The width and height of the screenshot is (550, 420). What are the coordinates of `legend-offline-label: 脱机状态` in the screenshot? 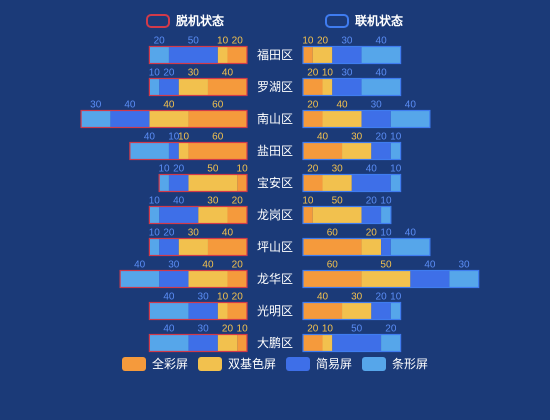 It's located at (200, 21).